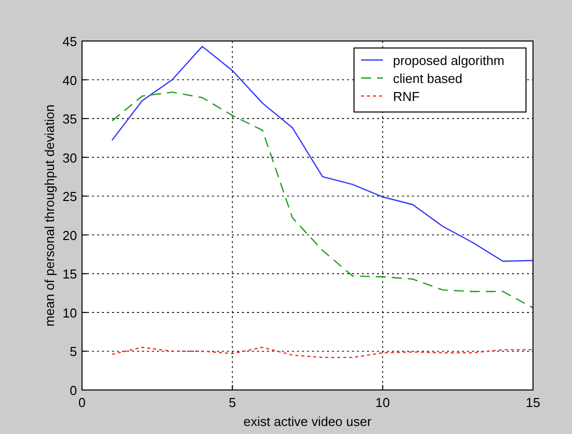 This screenshot has width=572, height=434. I want to click on y-tick-label: 30, so click(69, 158).